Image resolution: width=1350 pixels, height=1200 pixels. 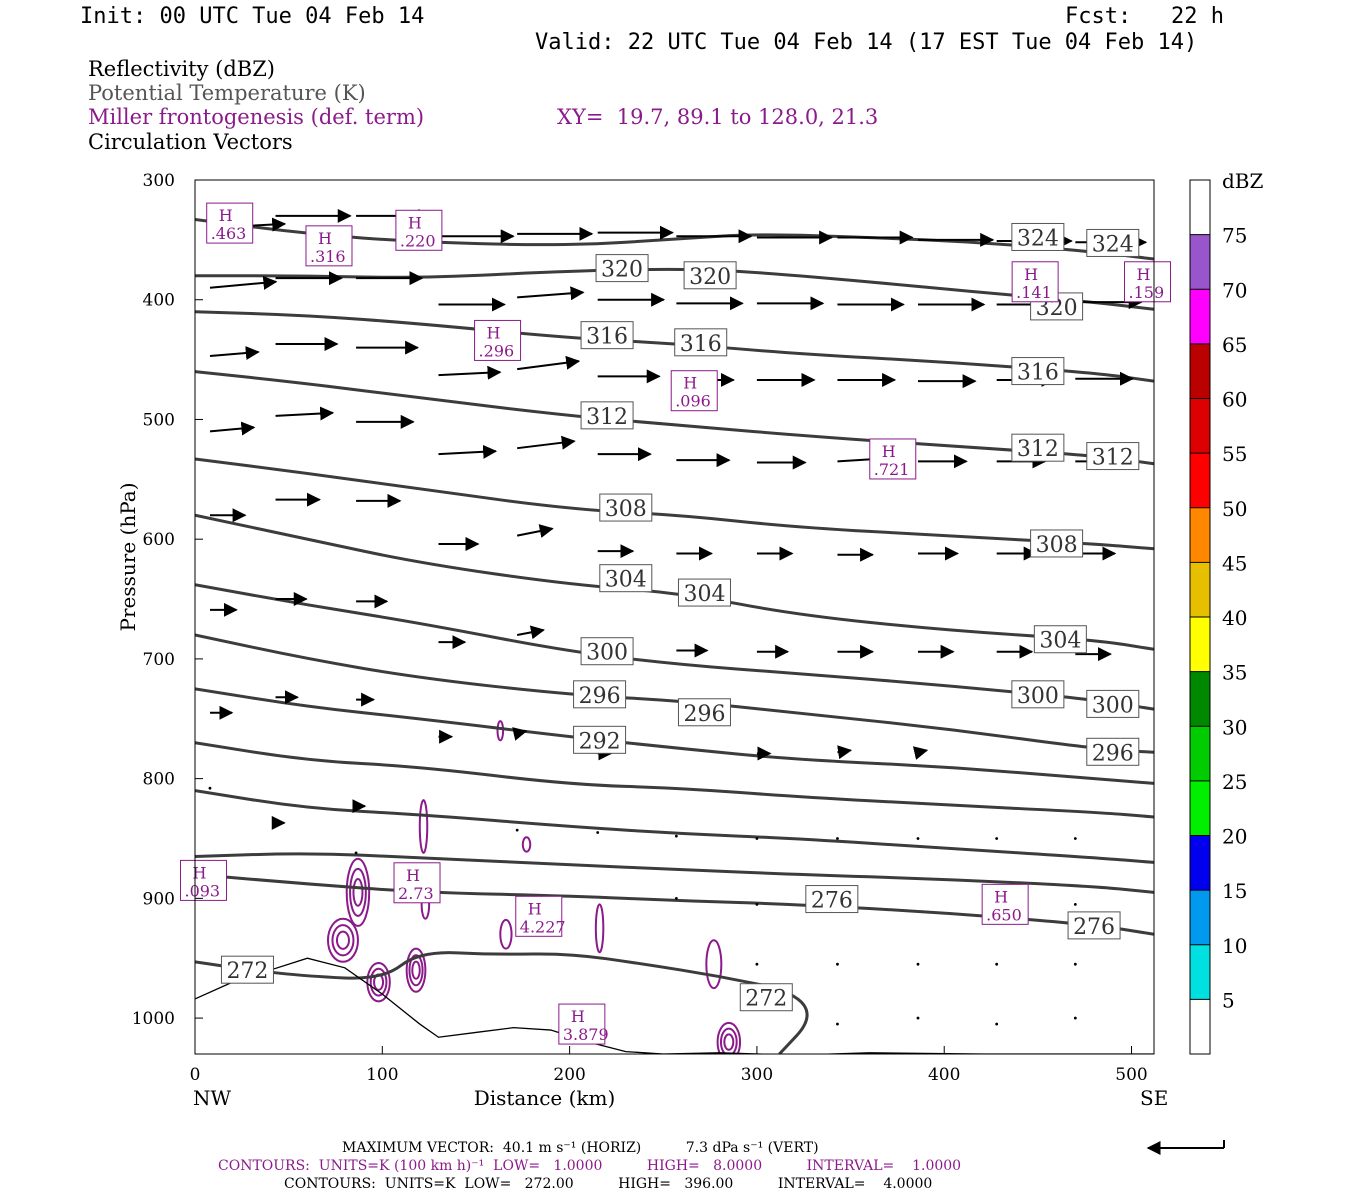 I want to click on theta-label: 312, so click(x=1038, y=449).